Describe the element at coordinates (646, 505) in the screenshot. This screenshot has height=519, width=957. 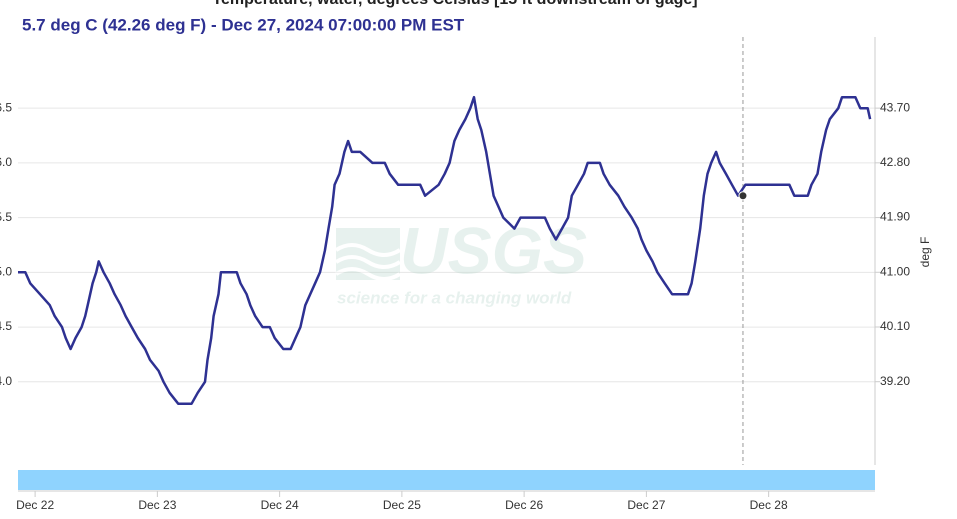
I see `x-tick-label: Dec 27` at that location.